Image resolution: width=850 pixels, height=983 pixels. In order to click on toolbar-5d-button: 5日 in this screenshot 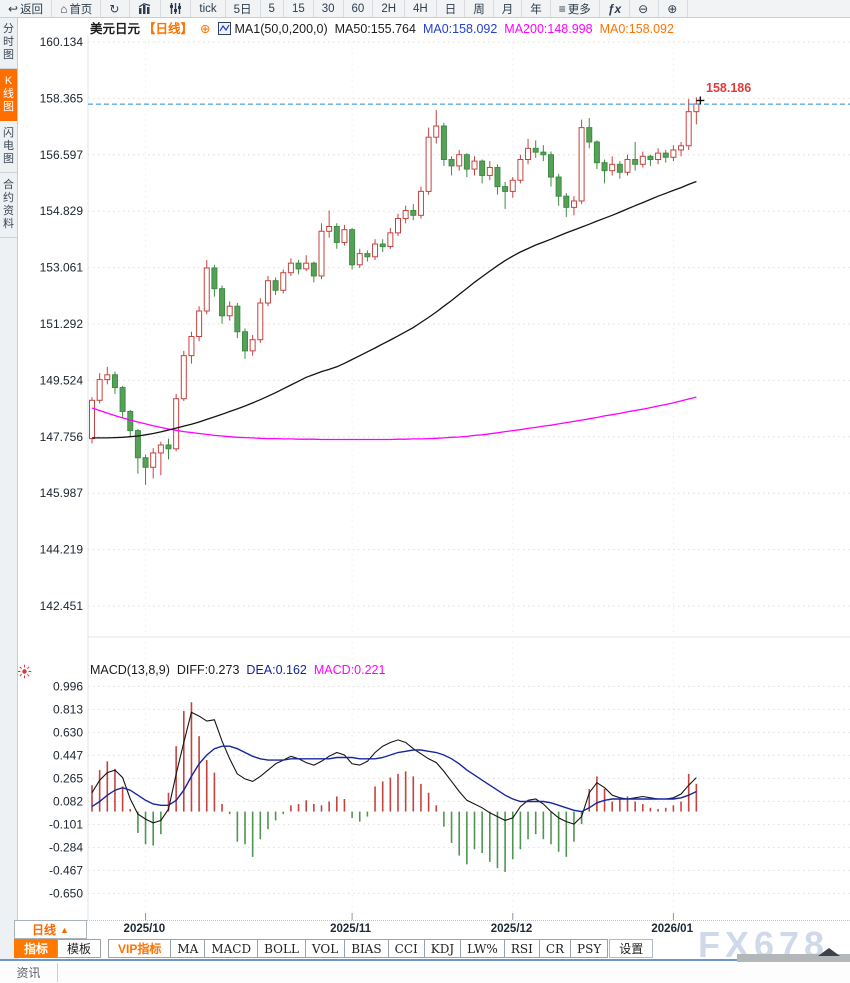, I will do `click(243, 8)`.